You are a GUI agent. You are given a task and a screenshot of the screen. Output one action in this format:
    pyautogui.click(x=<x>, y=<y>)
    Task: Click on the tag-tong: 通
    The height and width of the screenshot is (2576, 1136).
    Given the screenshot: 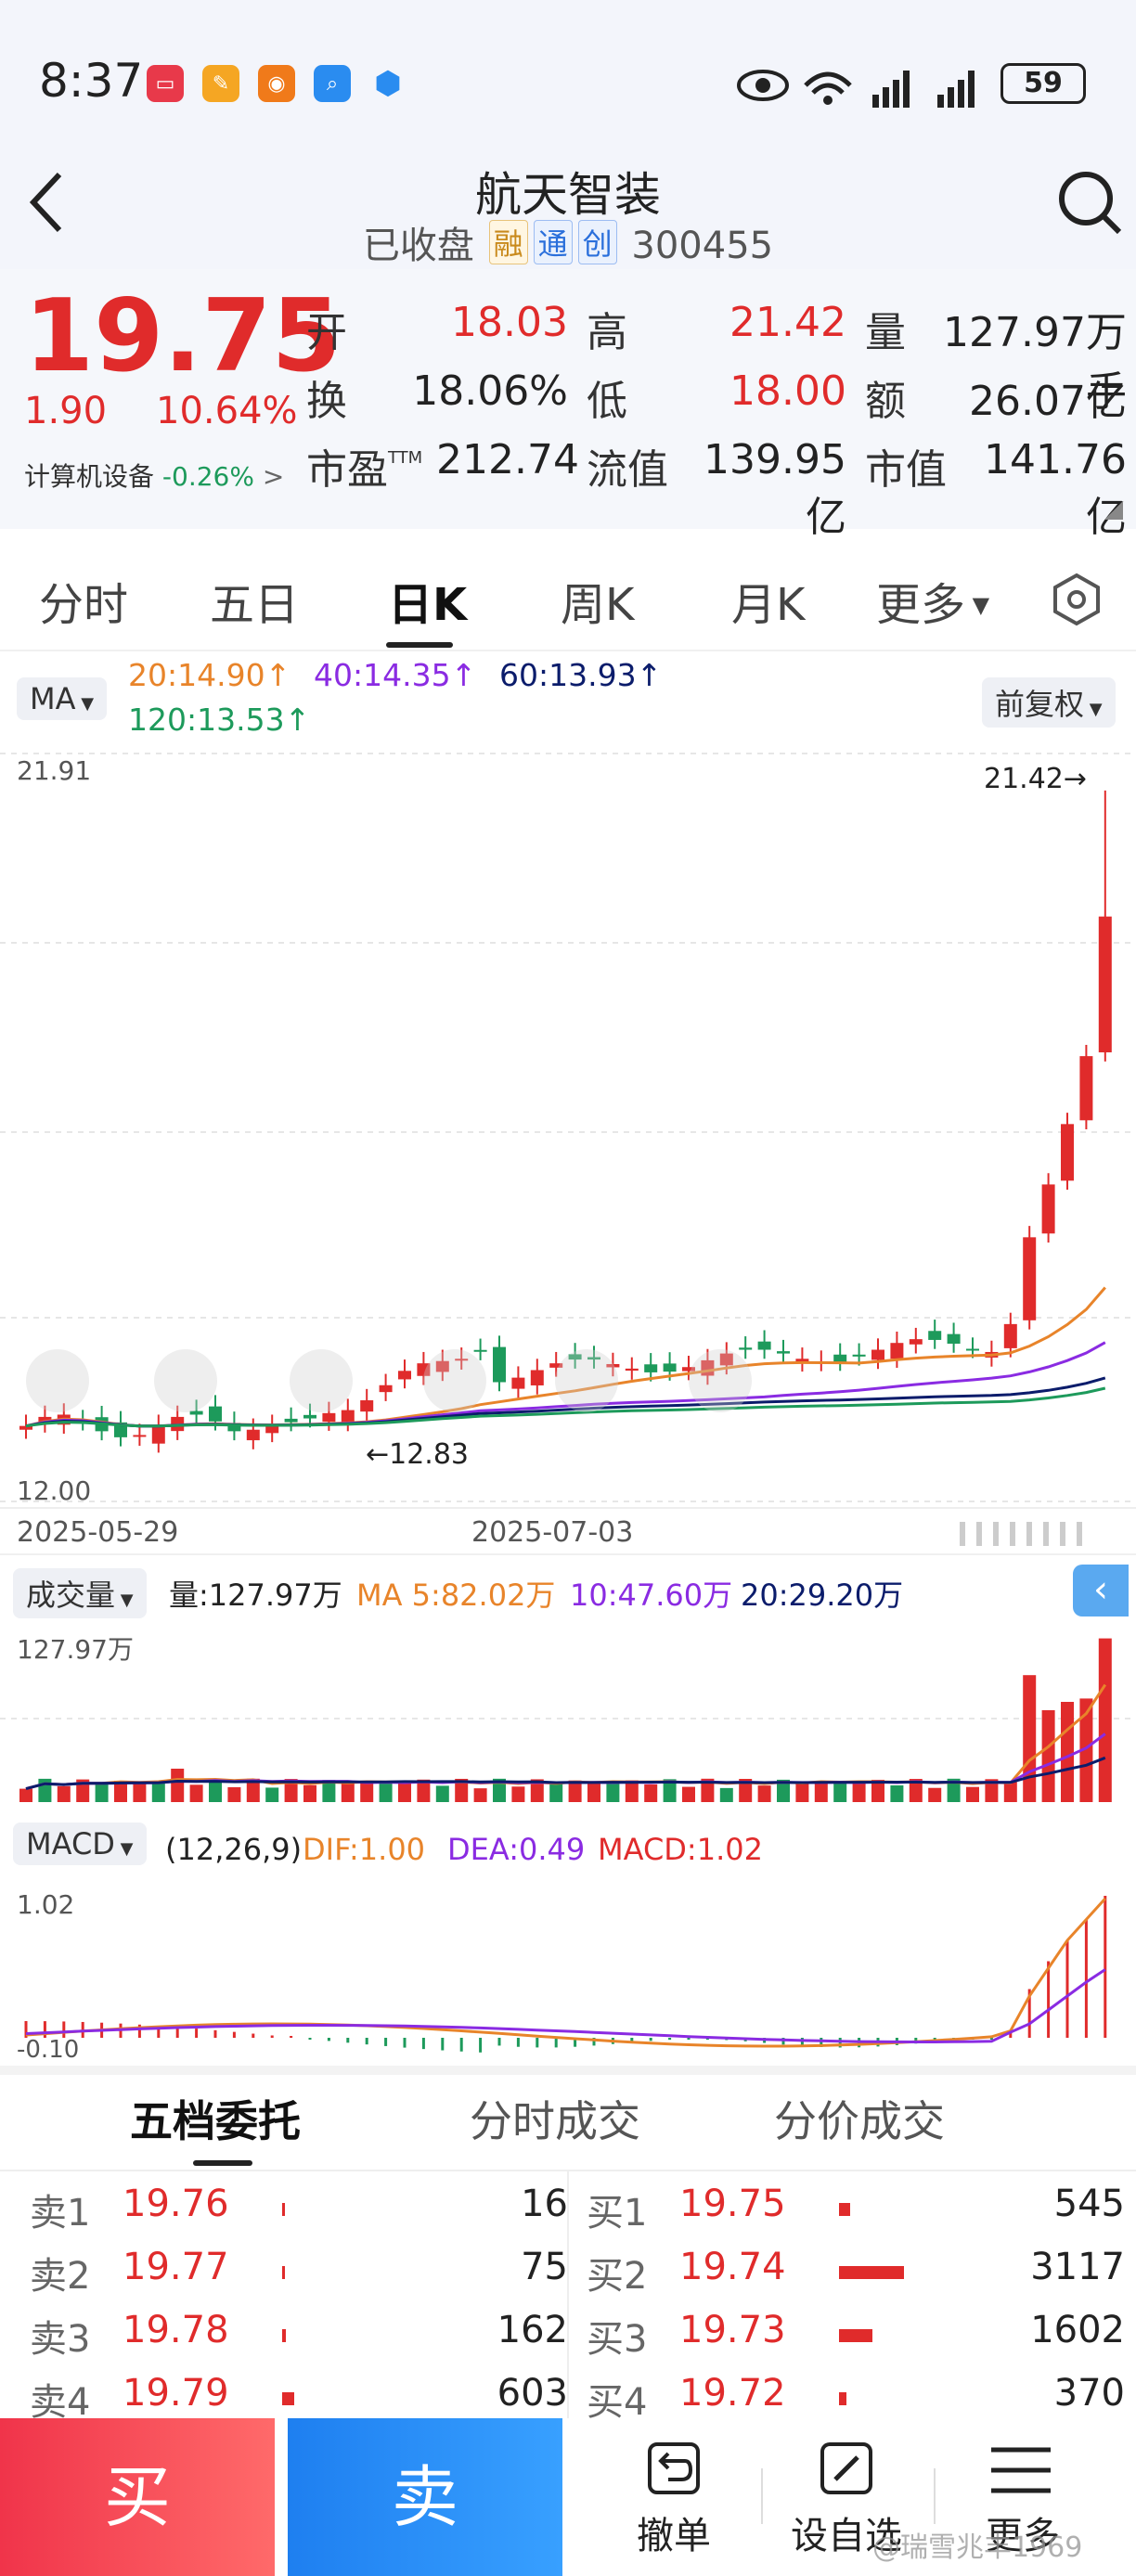 What is the action you would take?
    pyautogui.click(x=553, y=242)
    